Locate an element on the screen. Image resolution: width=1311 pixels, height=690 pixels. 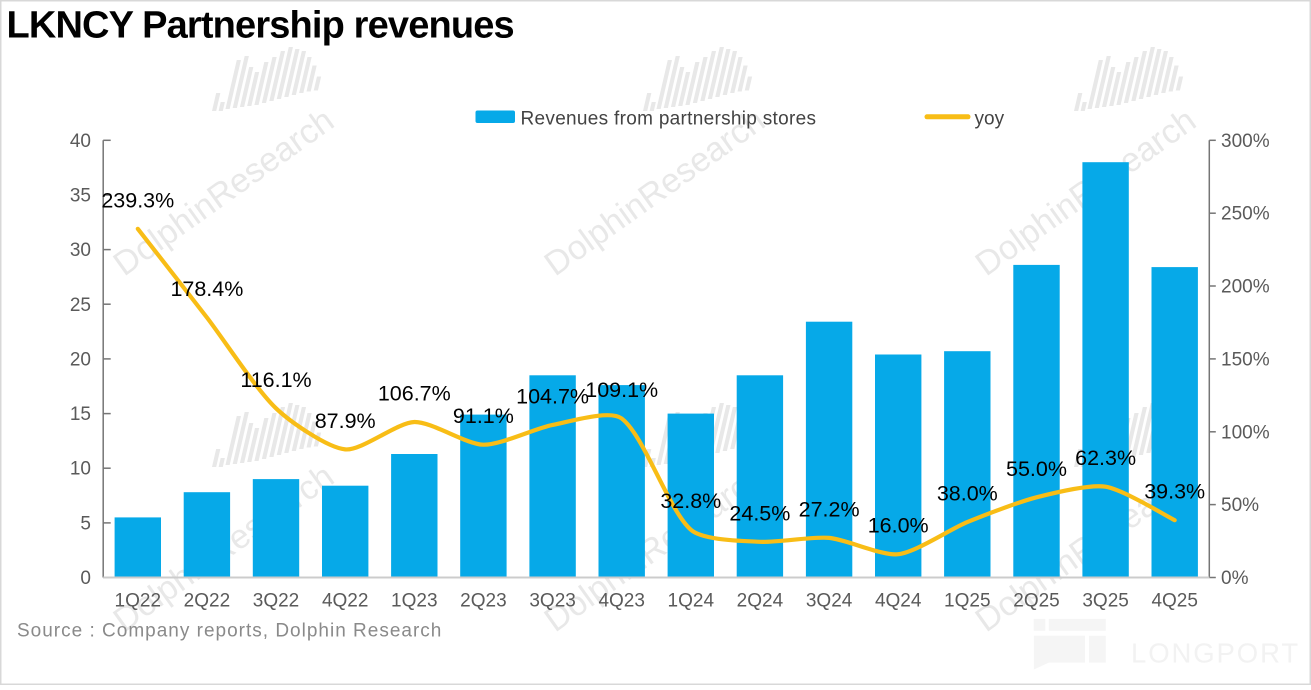
svg-text: 104.7% is located at coordinates (552, 396).